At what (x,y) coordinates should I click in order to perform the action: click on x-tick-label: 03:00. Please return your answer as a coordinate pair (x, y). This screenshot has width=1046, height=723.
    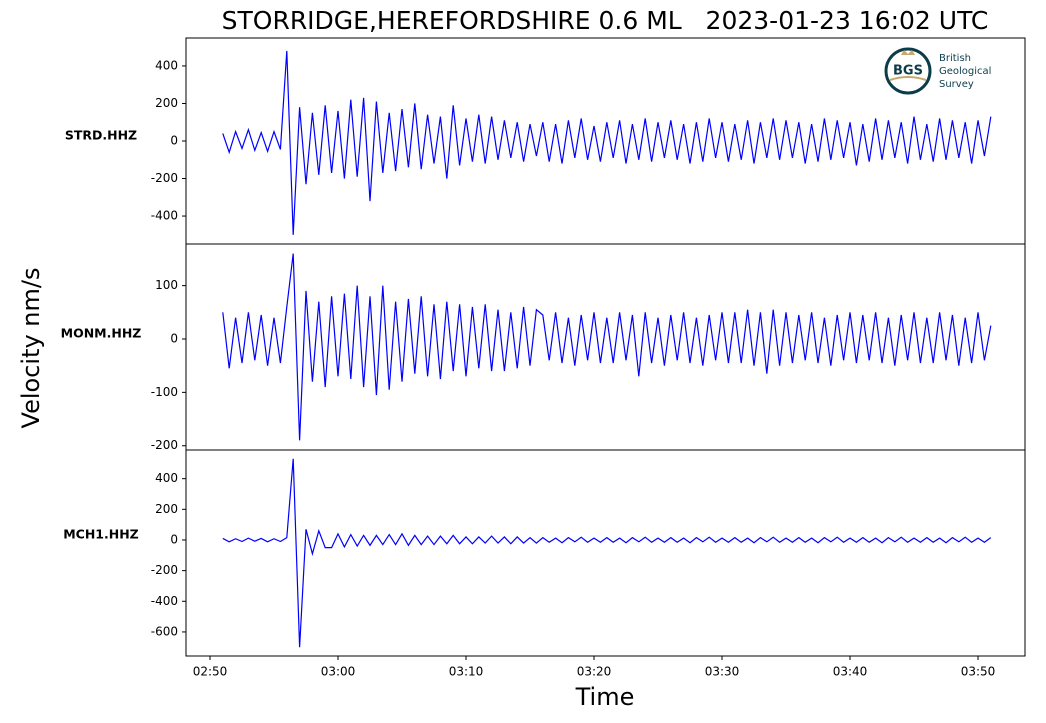
    Looking at the image, I should click on (338, 672).